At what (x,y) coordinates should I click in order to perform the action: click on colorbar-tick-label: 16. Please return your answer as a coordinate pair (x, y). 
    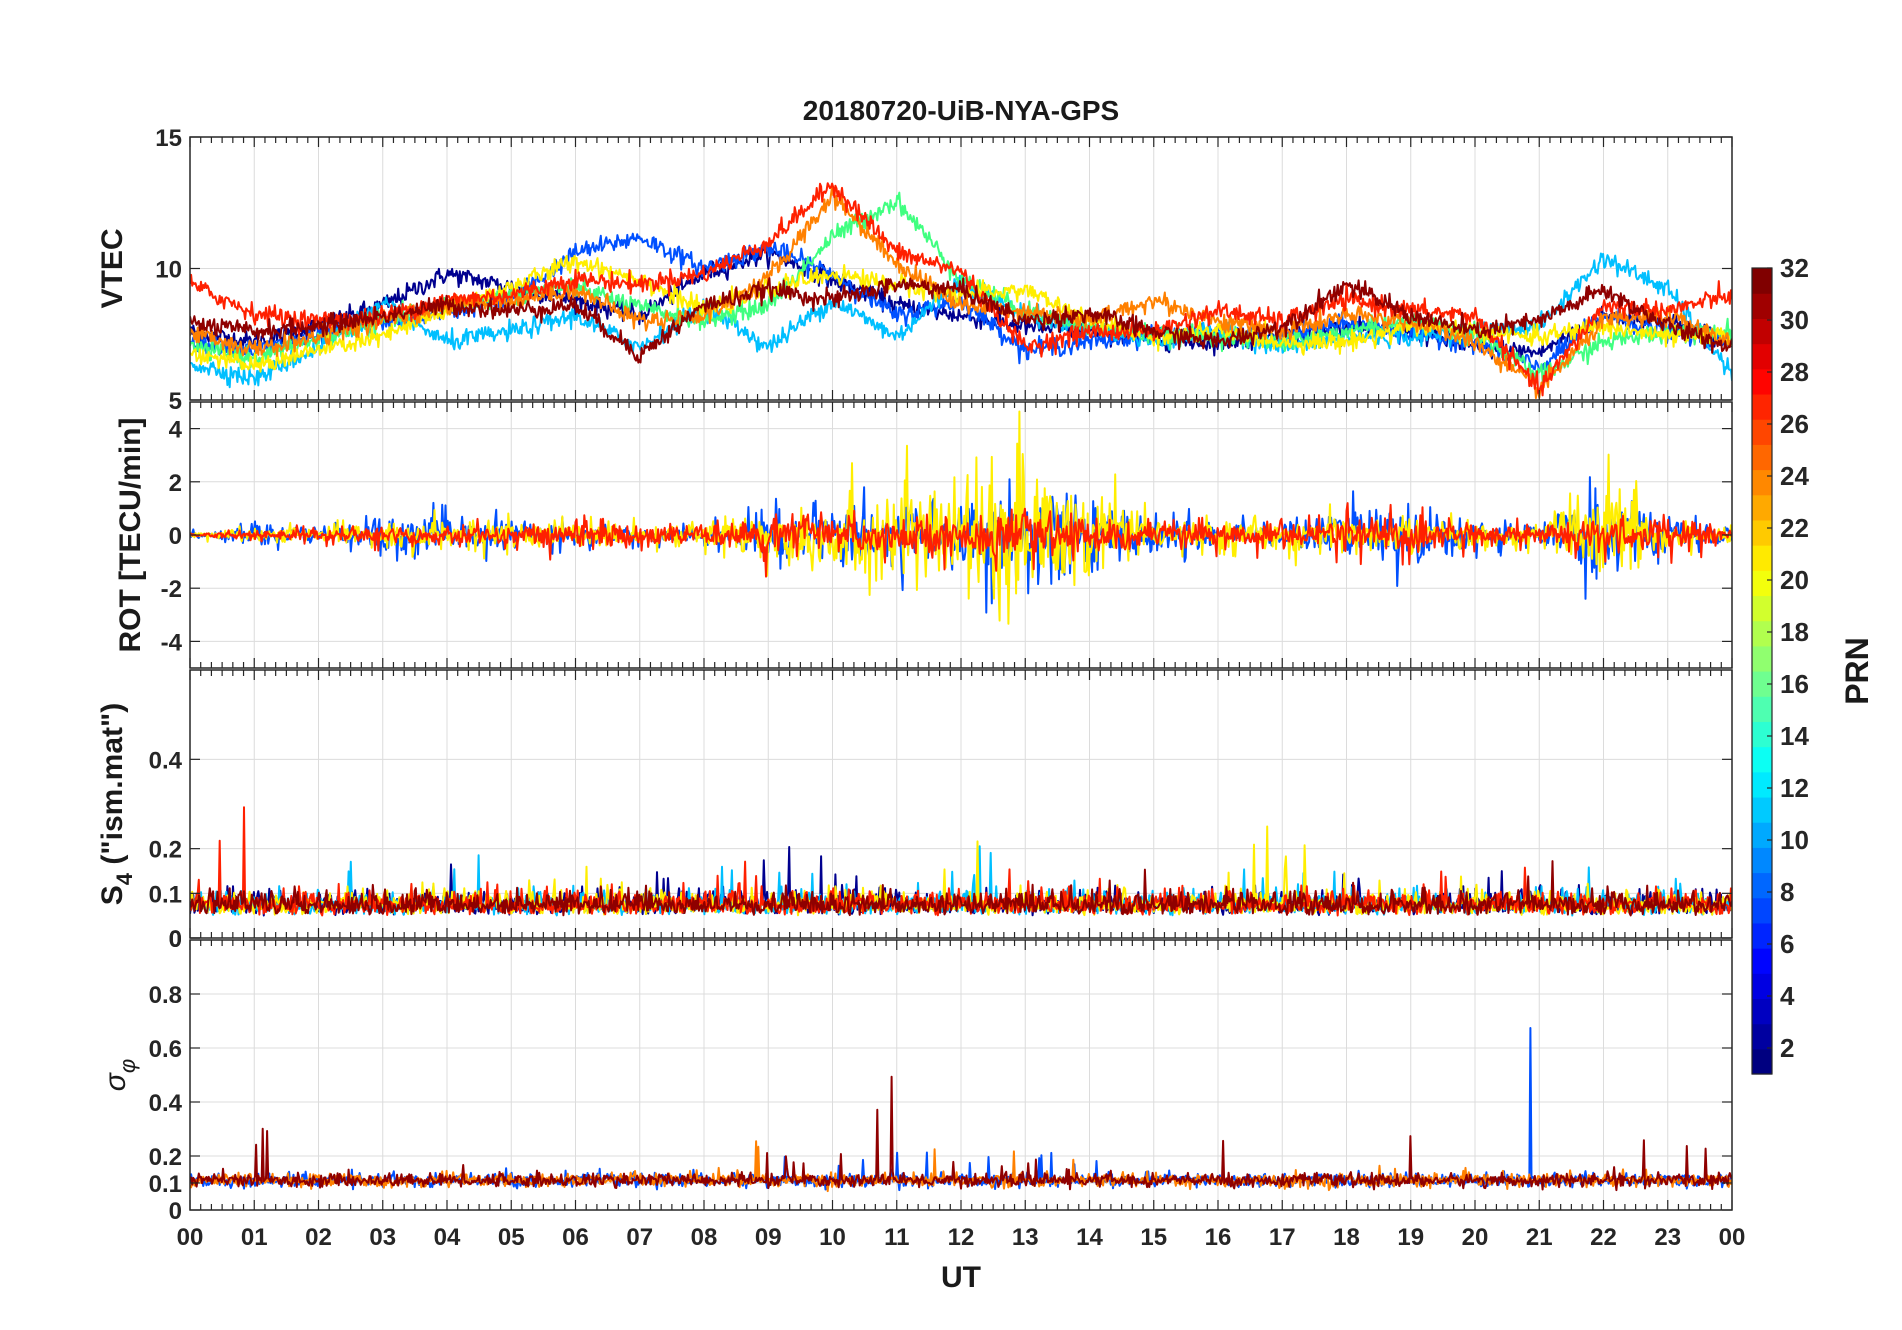
    Looking at the image, I should click on (1794, 684).